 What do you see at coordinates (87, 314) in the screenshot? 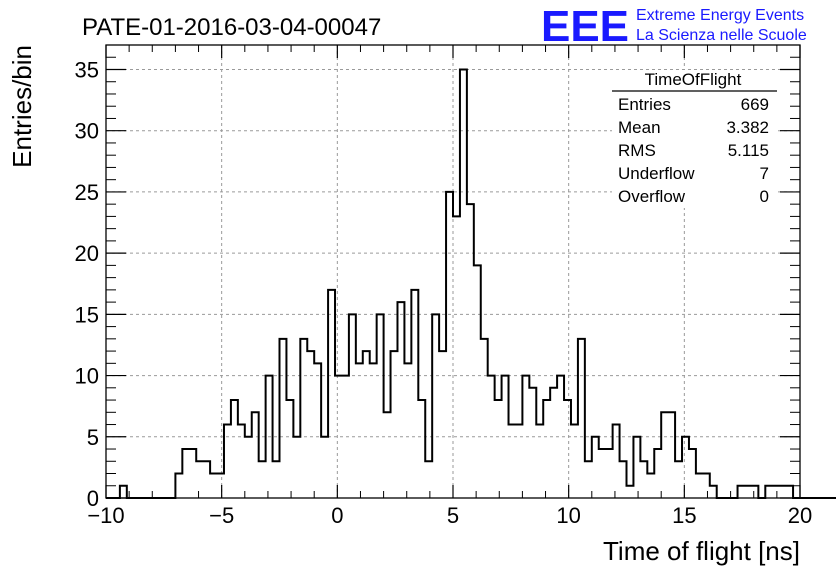
I see `y-tick-label: 15` at bounding box center [87, 314].